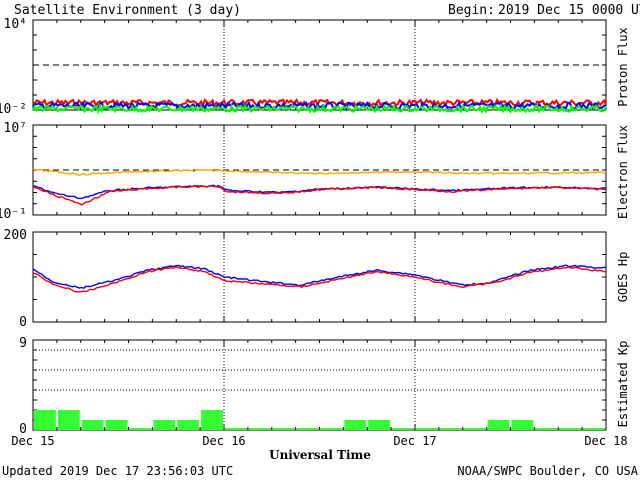 This screenshot has height=480, width=640. I want to click on series-line-orange, so click(319, 172).